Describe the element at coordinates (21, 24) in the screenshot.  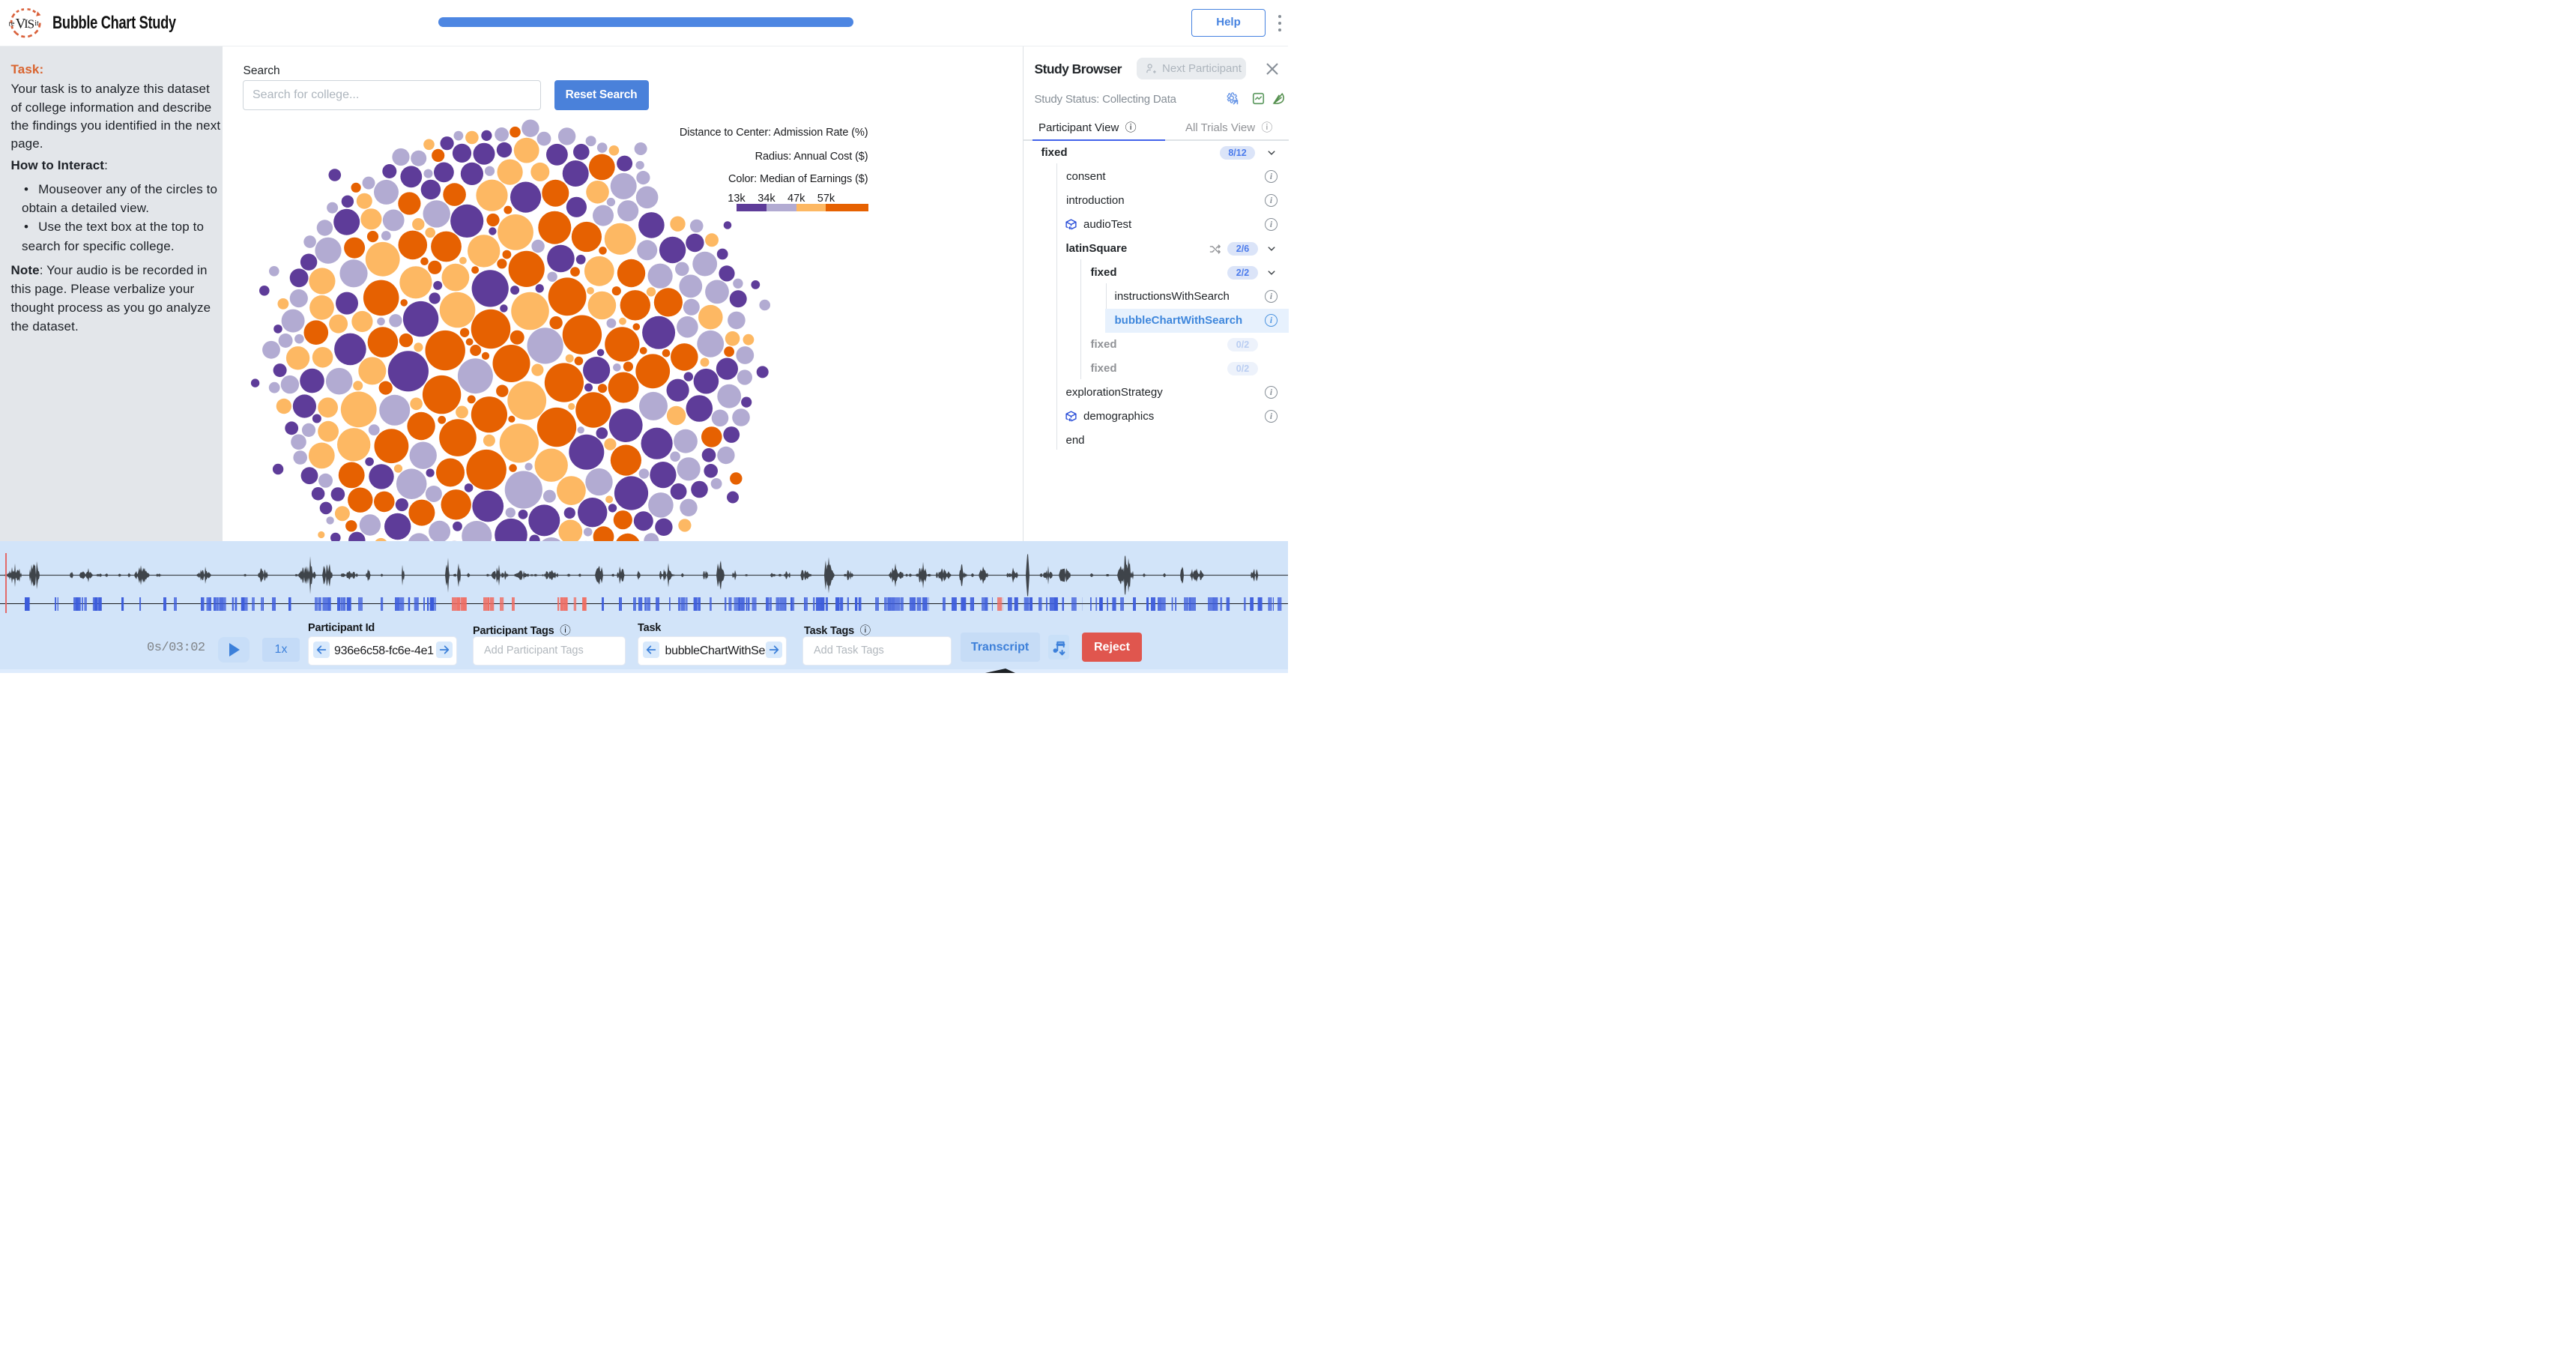
I see `svg-text: V` at that location.